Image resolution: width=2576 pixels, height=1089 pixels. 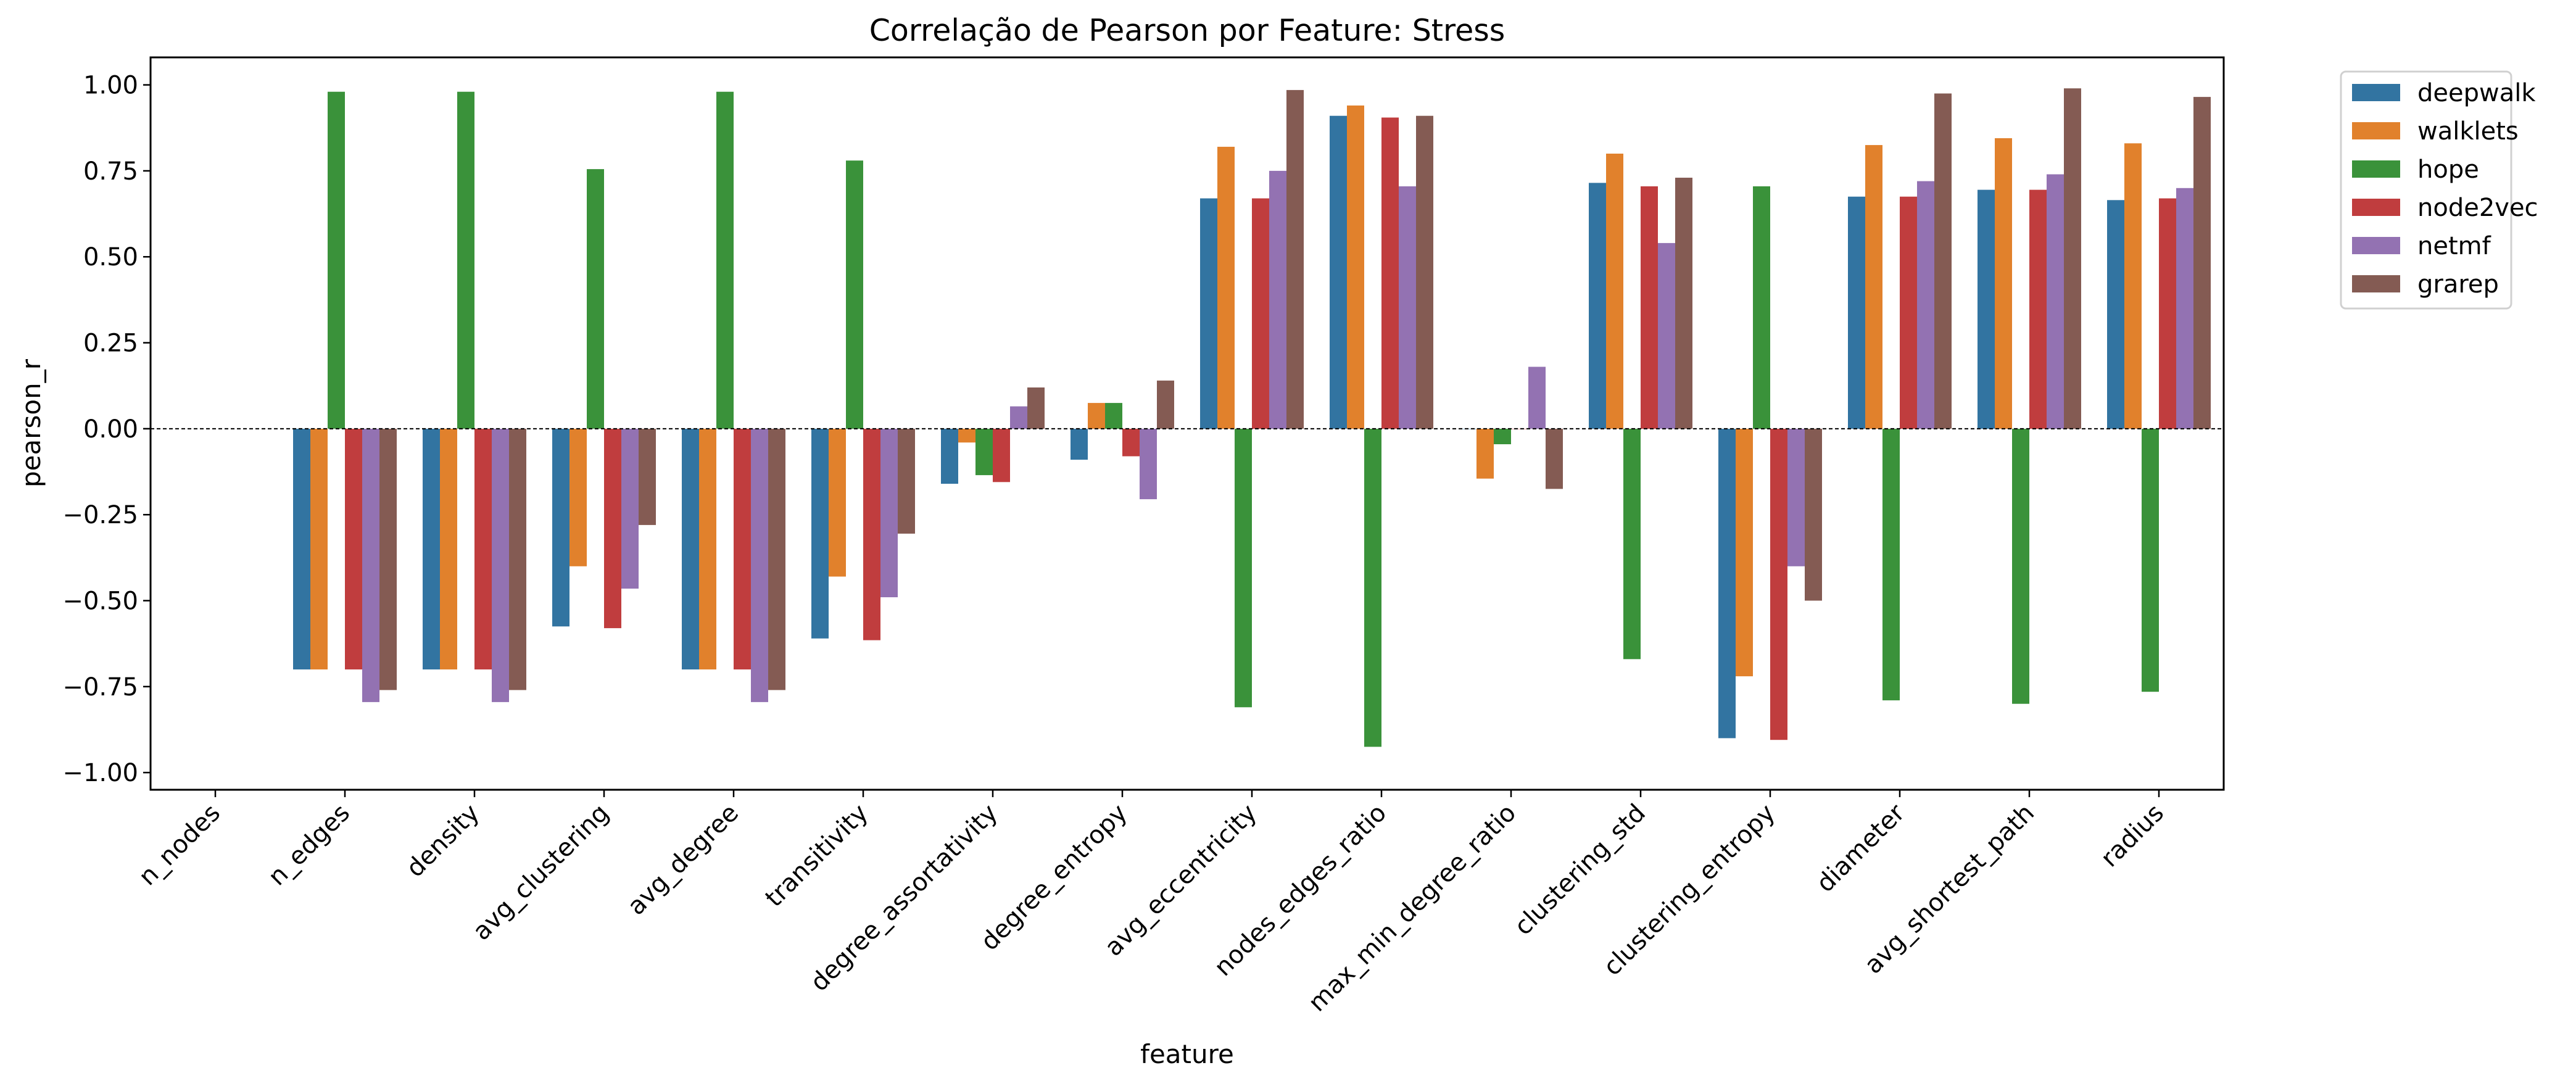 What do you see at coordinates (837, 502) in the screenshot?
I see `bar-walklets-transitivity` at bounding box center [837, 502].